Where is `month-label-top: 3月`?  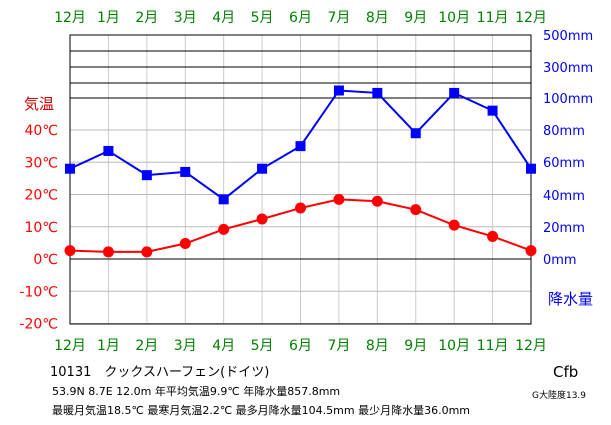
month-label-top: 3月 is located at coordinates (185, 18).